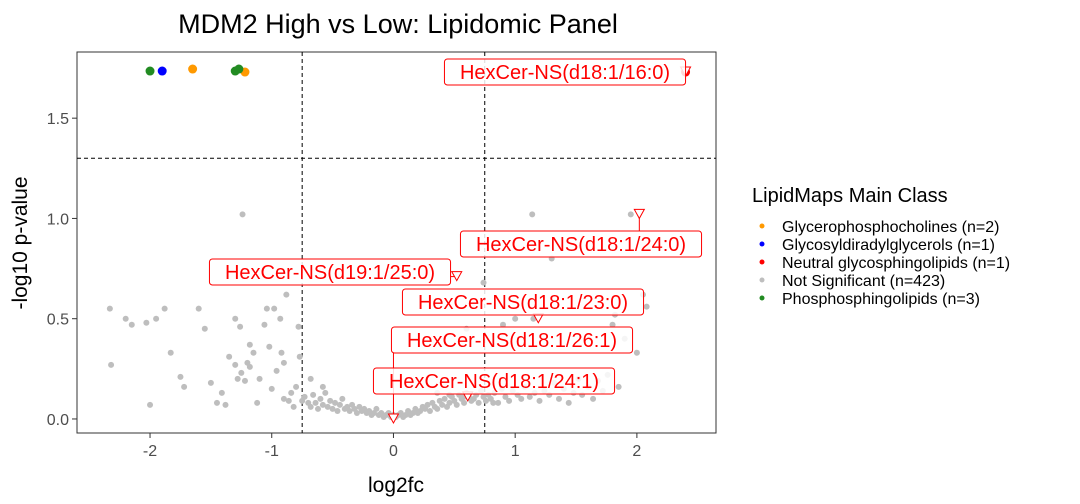  Describe the element at coordinates (888, 245) in the screenshot. I see `legend-label: Glycosyldiradylglycerols (n=1)` at that location.